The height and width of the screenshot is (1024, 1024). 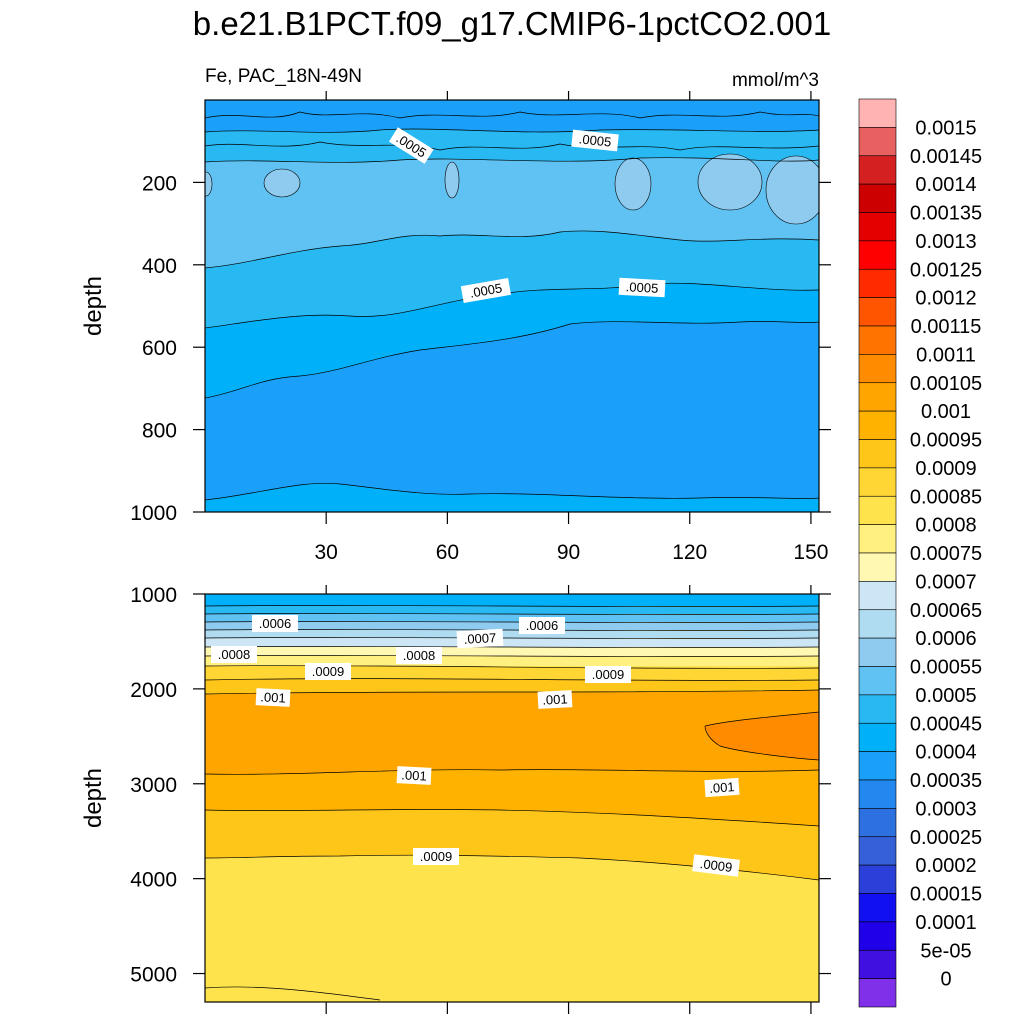 What do you see at coordinates (159, 266) in the screenshot?
I see `y-tick-label: 400` at bounding box center [159, 266].